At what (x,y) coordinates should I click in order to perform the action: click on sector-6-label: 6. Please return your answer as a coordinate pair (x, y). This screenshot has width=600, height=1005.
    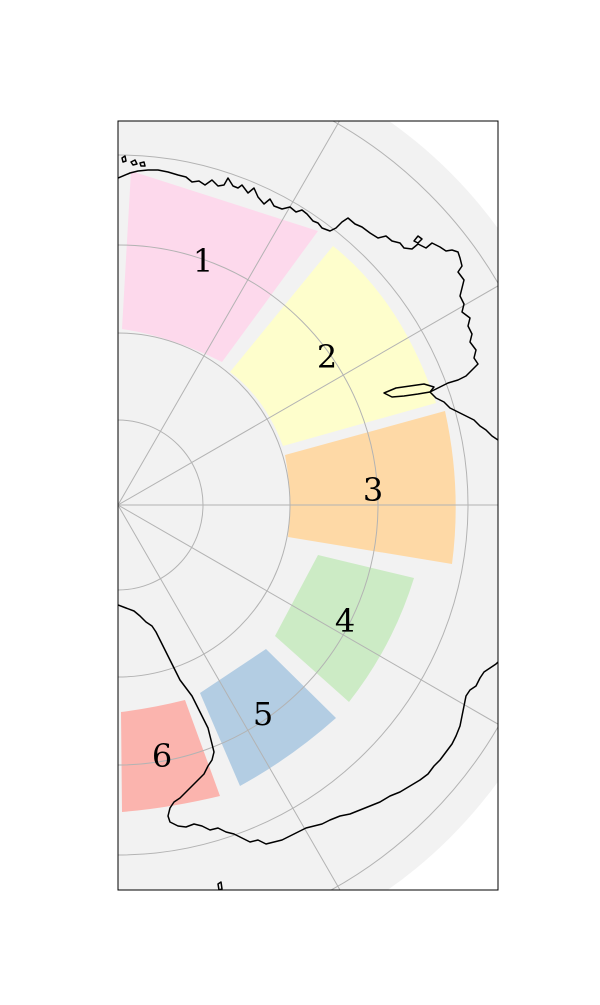
    Looking at the image, I should click on (162, 756).